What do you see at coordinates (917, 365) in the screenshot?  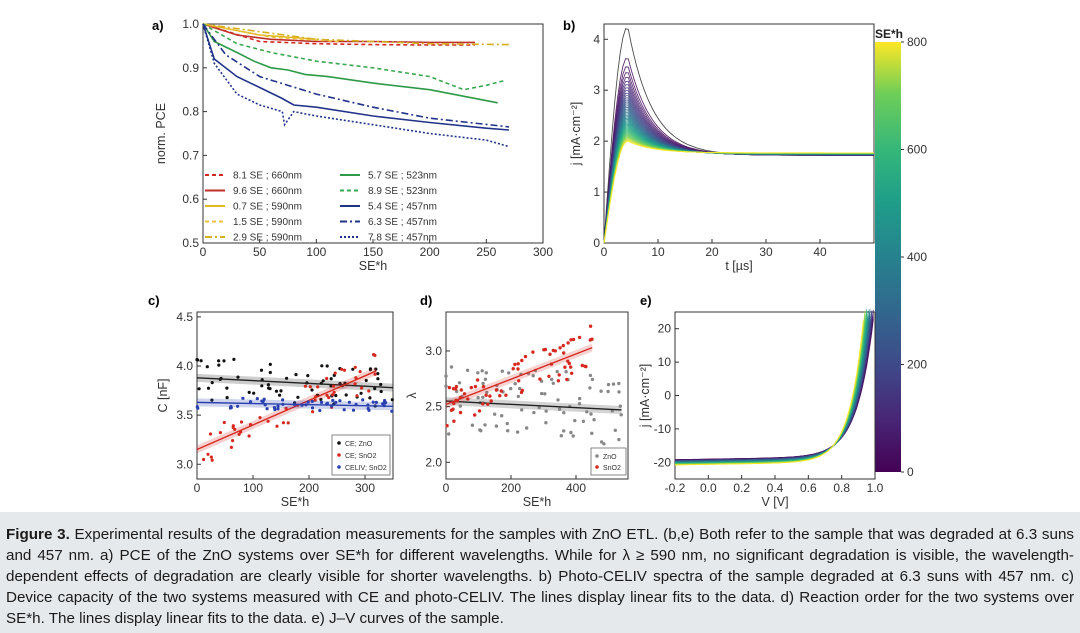 I see `colorbar-tick-label: 200` at bounding box center [917, 365].